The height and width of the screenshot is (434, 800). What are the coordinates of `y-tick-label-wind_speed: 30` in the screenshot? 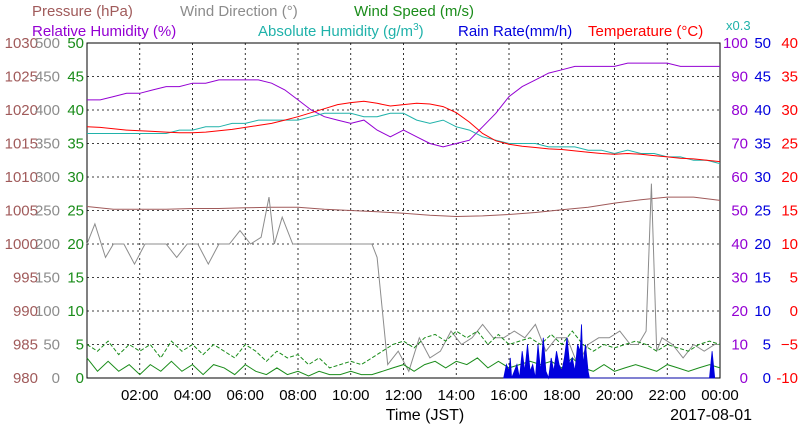 It's located at (75, 177).